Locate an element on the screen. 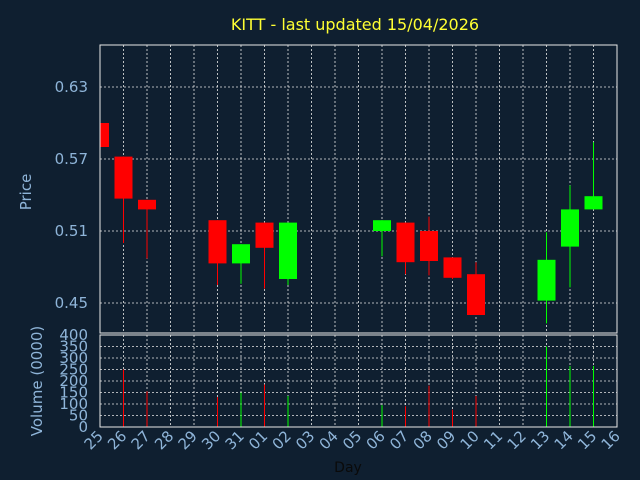  price-tick-label: 0.45 is located at coordinates (71, 303).